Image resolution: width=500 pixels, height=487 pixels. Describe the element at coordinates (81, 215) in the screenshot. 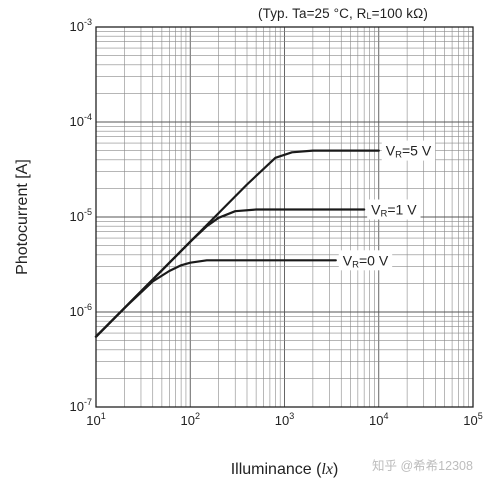

I see `y-tick-label: 10⁻⁵` at that location.